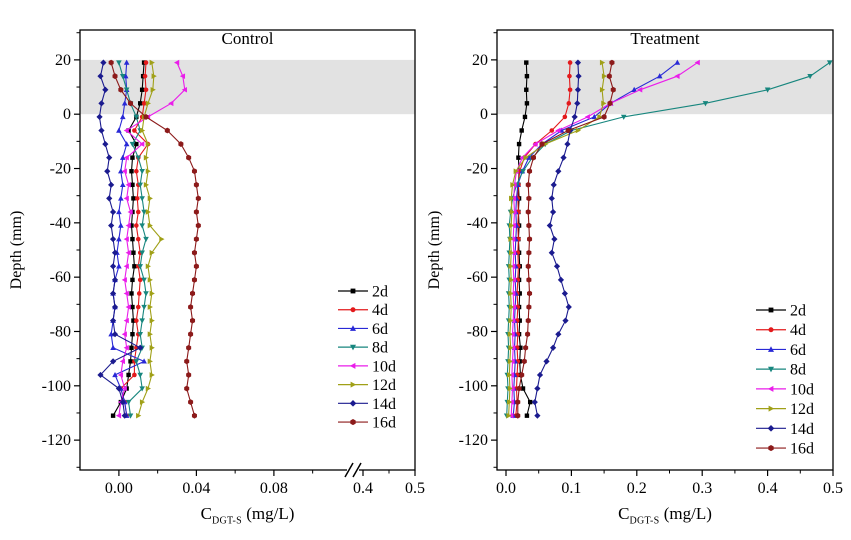 This screenshot has height=540, width=851. What do you see at coordinates (802, 389) in the screenshot?
I see `legend-label: 10d` at bounding box center [802, 389].